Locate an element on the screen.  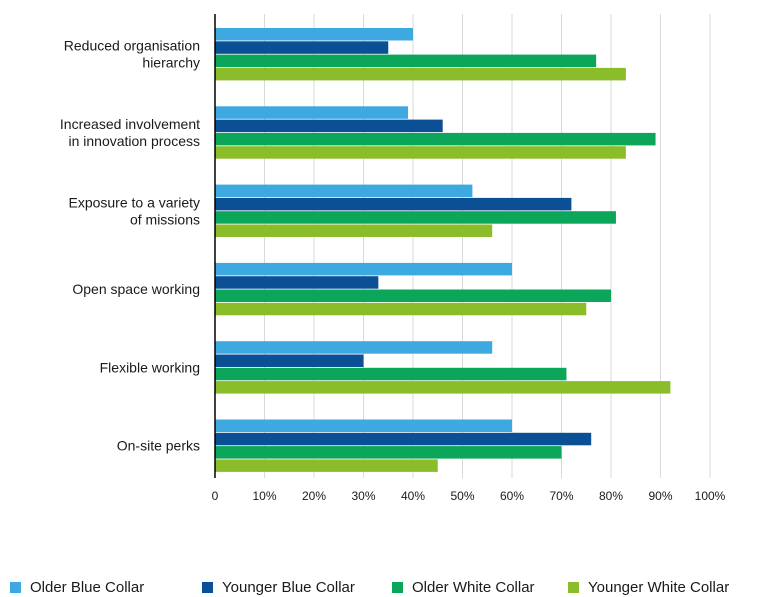
legend-item: Older White Collar is located at coordinates (463, 587).